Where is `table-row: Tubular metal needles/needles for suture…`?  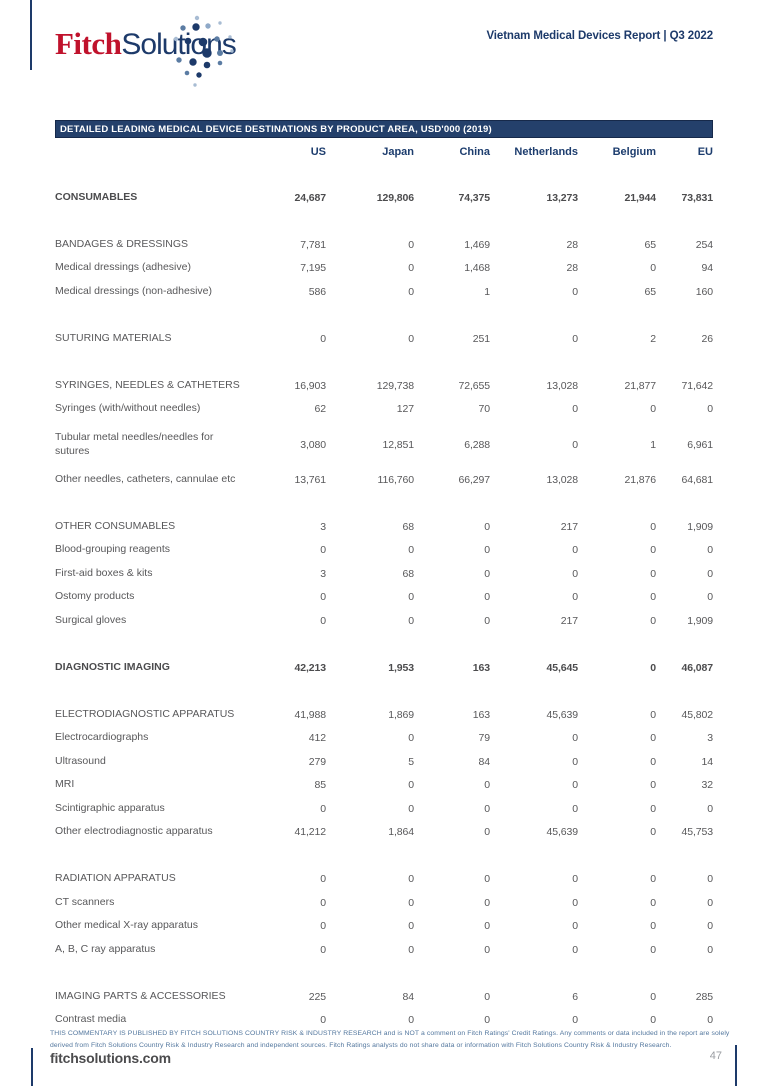
table-row: Tubular metal needles/needles for suture… is located at coordinates (384, 444).